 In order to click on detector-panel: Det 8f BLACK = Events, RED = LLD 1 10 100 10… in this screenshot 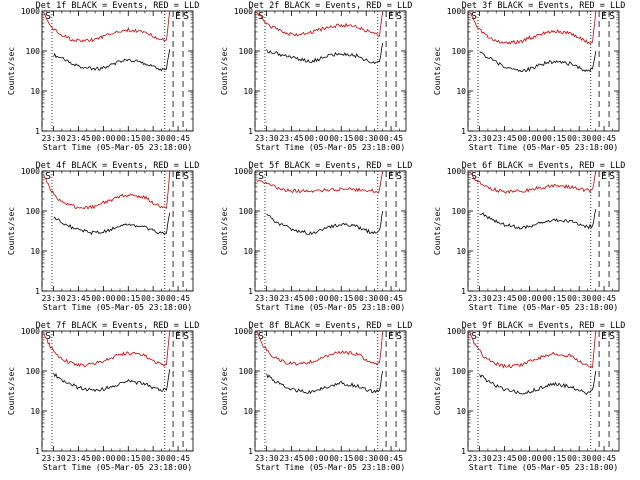, I will do `click(319, 400)`.